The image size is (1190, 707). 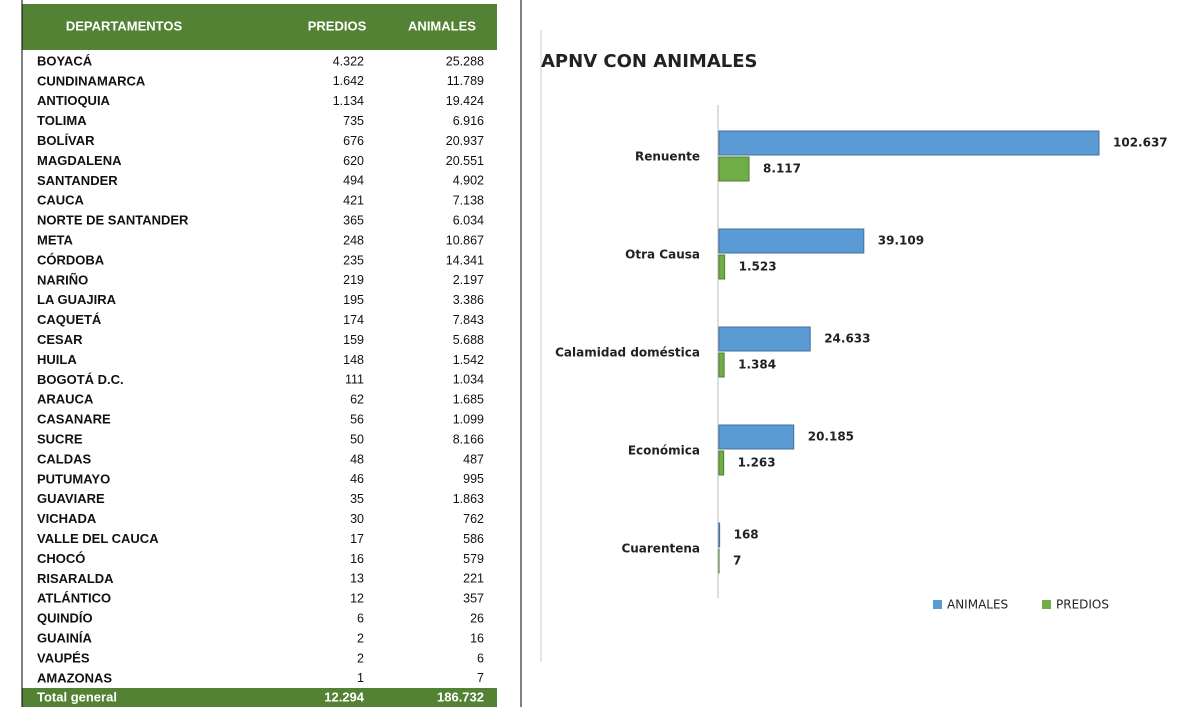 What do you see at coordinates (360, 678) in the screenshot?
I see `table-cell: 1` at bounding box center [360, 678].